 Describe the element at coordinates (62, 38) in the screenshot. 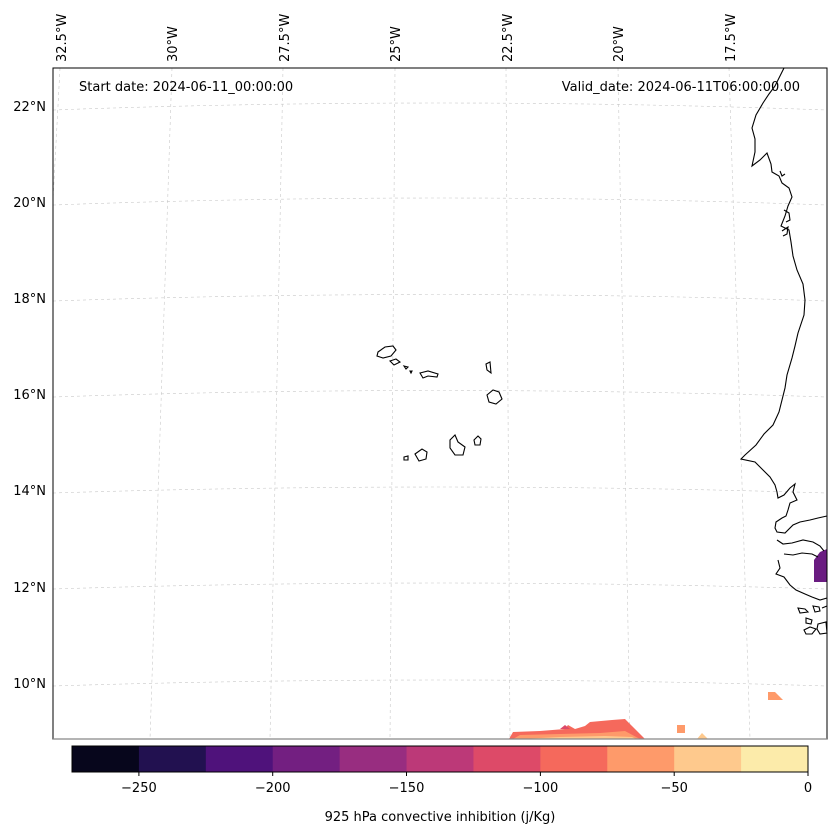

I see `lon-label-32p5w: 32.5°W` at that location.